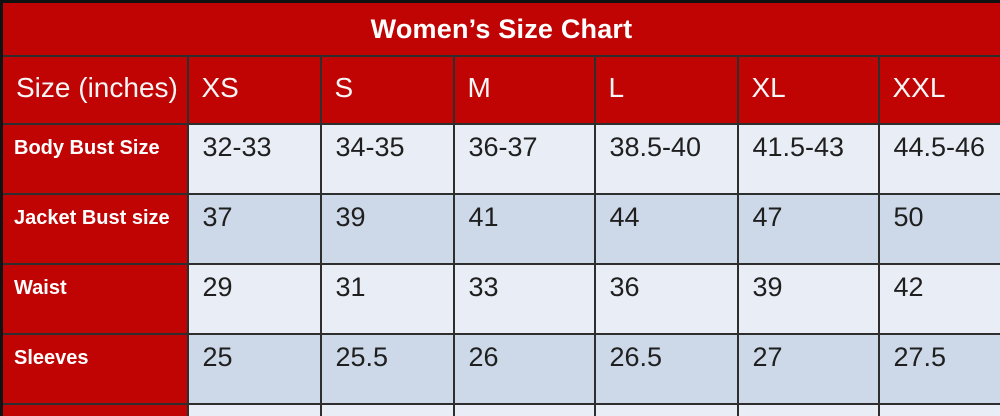 This screenshot has height=416, width=1000. I want to click on table-cell: 18.5, so click(938, 409).